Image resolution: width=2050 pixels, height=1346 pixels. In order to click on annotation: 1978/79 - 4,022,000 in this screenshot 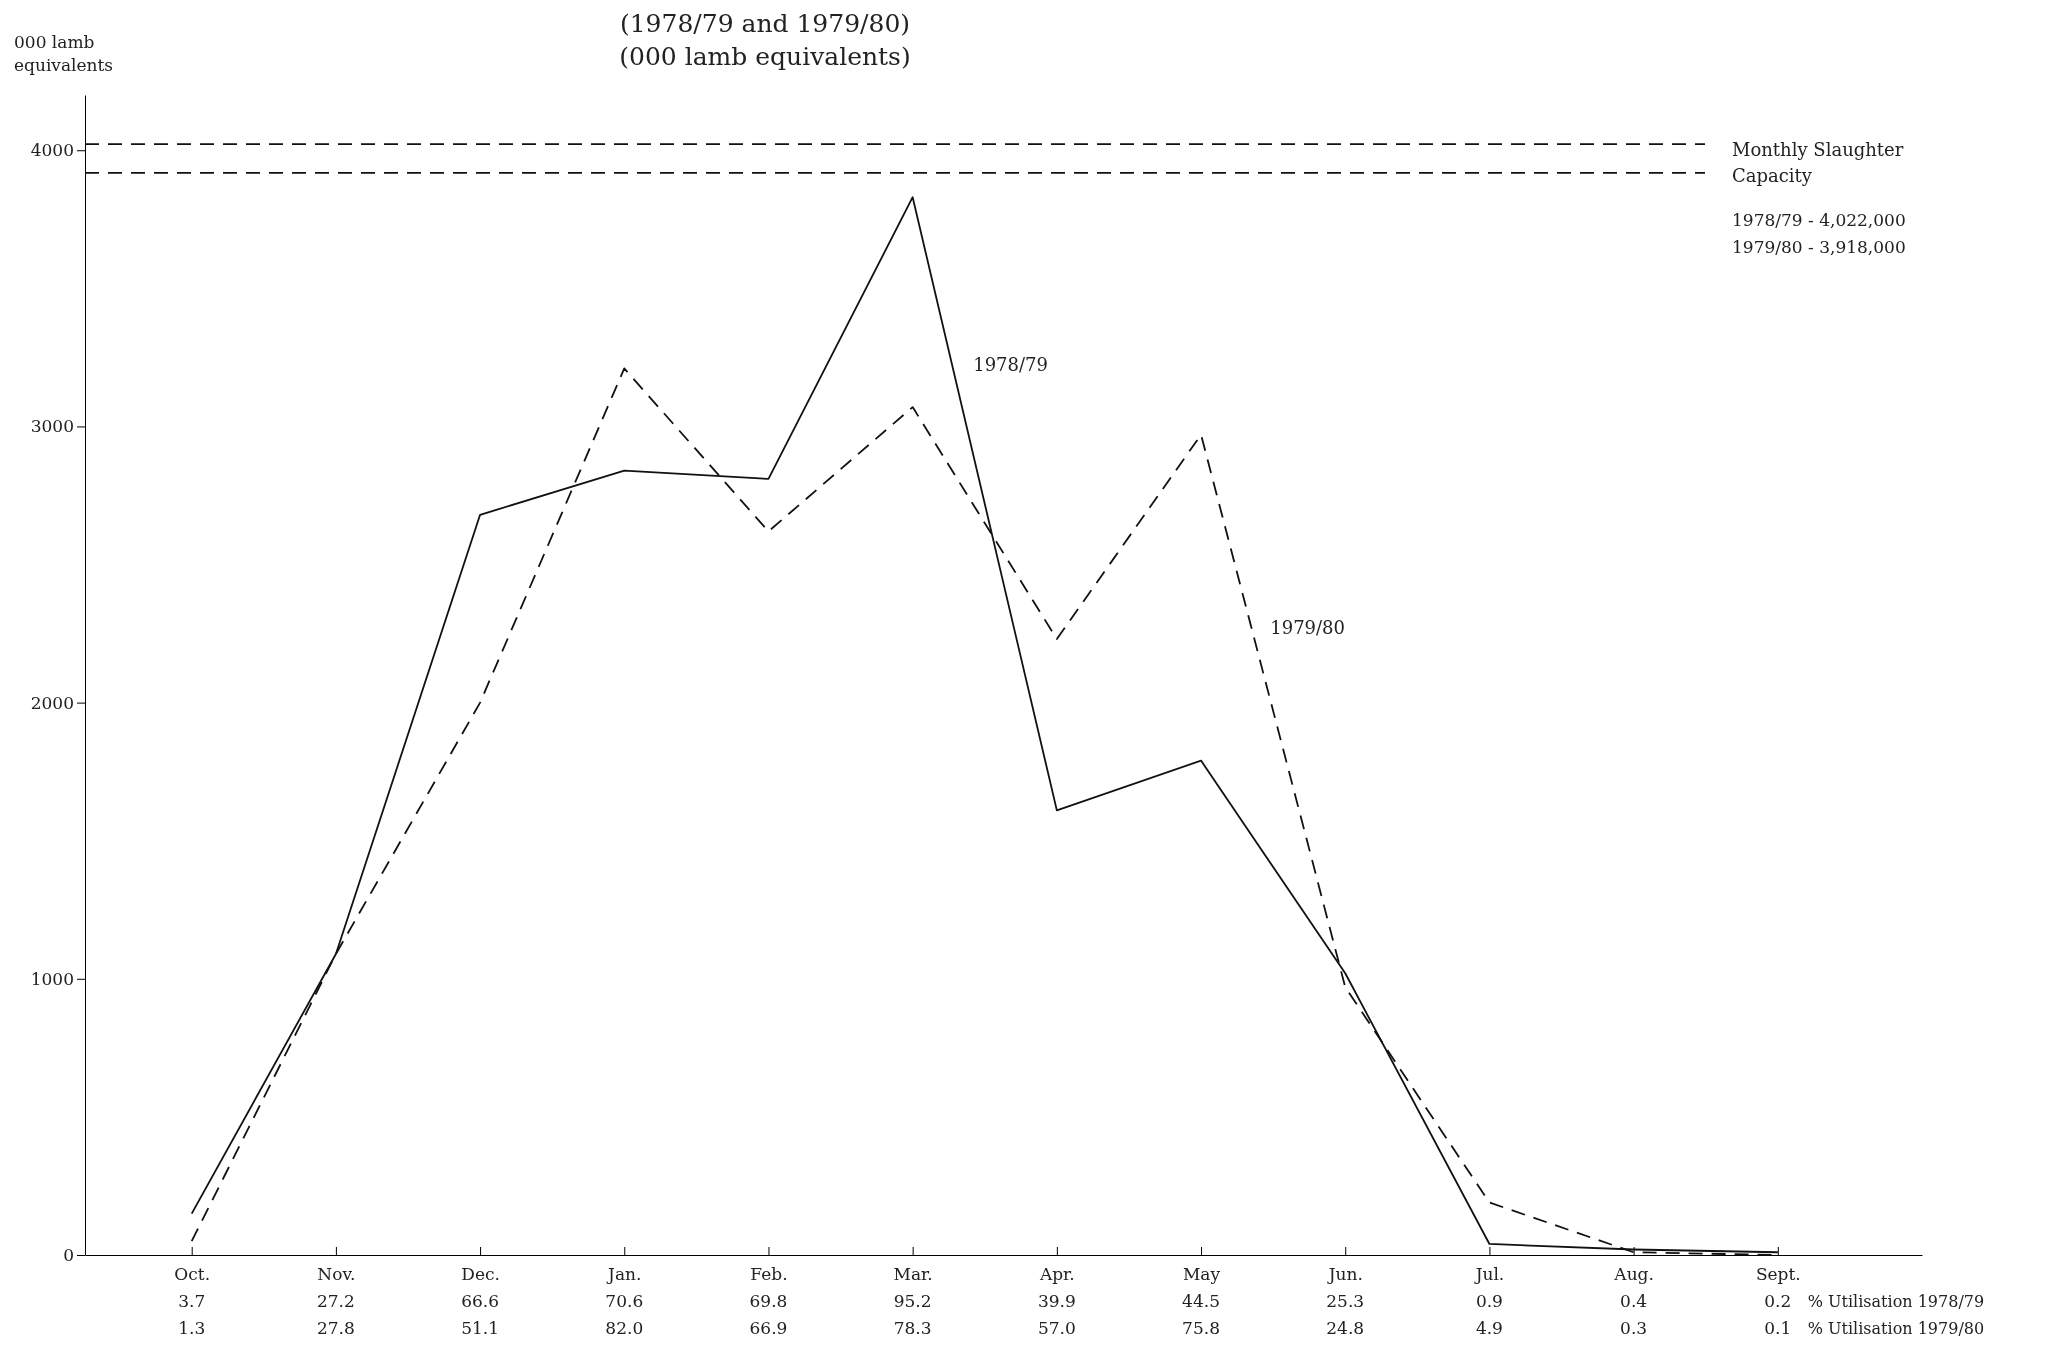, I will do `click(1819, 220)`.